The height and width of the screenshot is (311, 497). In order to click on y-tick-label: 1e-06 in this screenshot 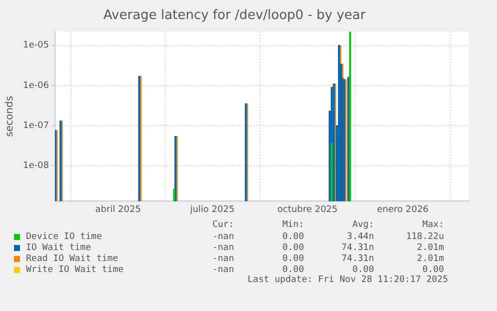, I will do `click(36, 85)`.